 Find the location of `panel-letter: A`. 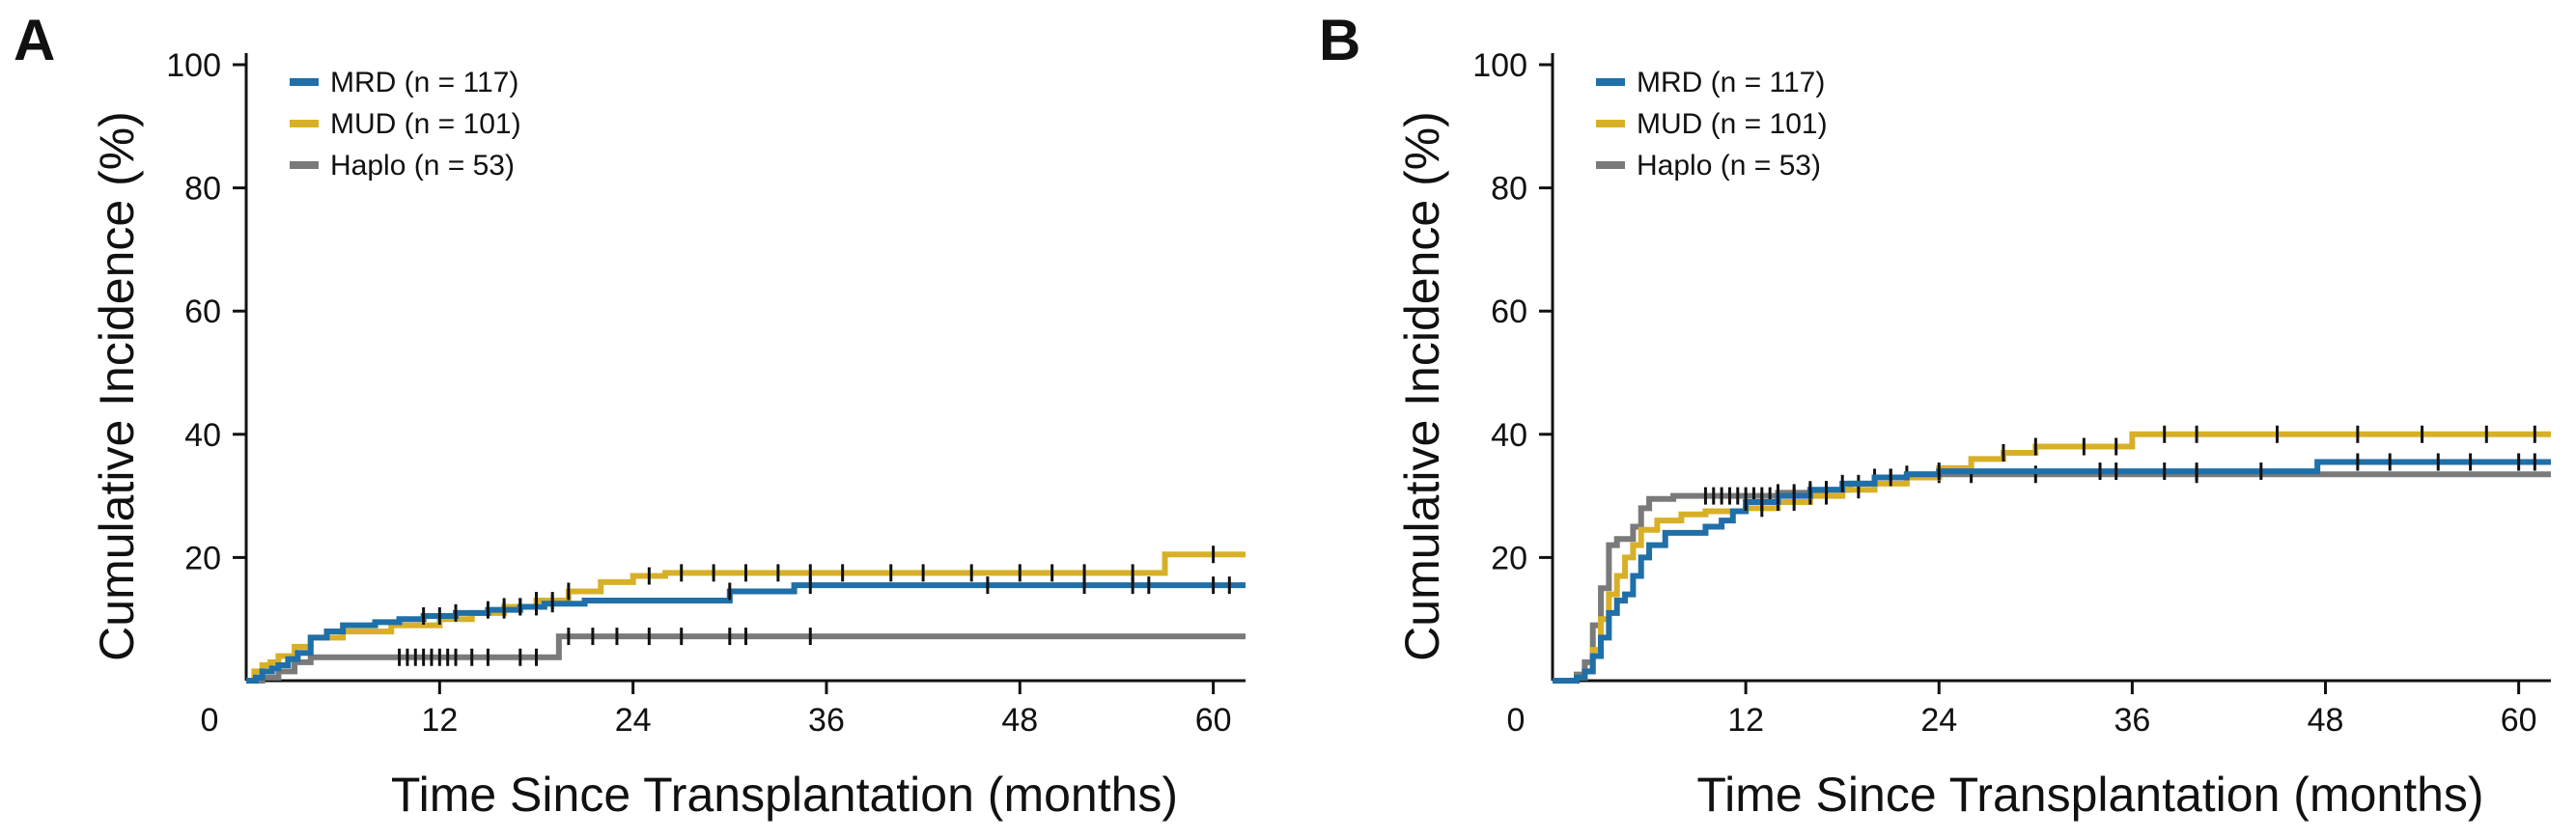

panel-letter: A is located at coordinates (35, 40).